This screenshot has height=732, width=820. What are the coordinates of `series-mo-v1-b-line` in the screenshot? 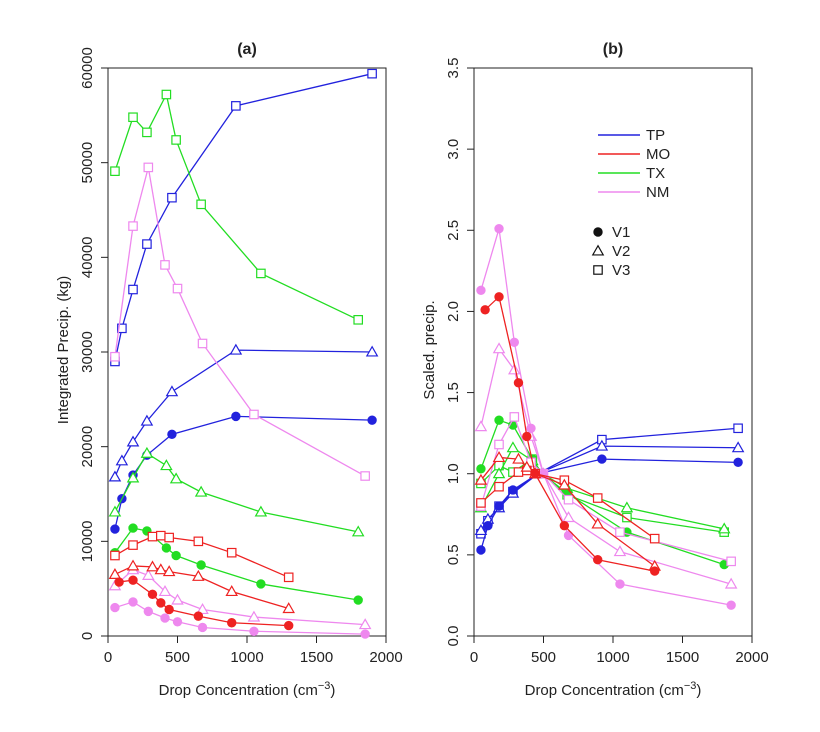 It's located at (569, 433).